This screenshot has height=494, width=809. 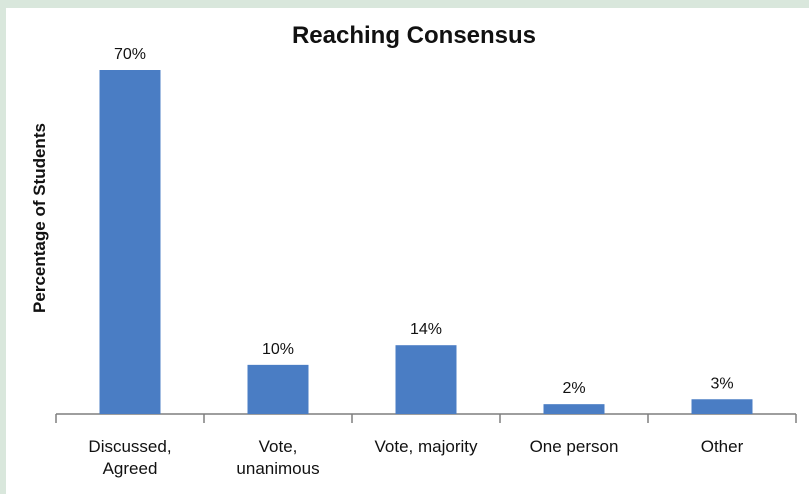 I want to click on x-axis-ticks, so click(x=426, y=418).